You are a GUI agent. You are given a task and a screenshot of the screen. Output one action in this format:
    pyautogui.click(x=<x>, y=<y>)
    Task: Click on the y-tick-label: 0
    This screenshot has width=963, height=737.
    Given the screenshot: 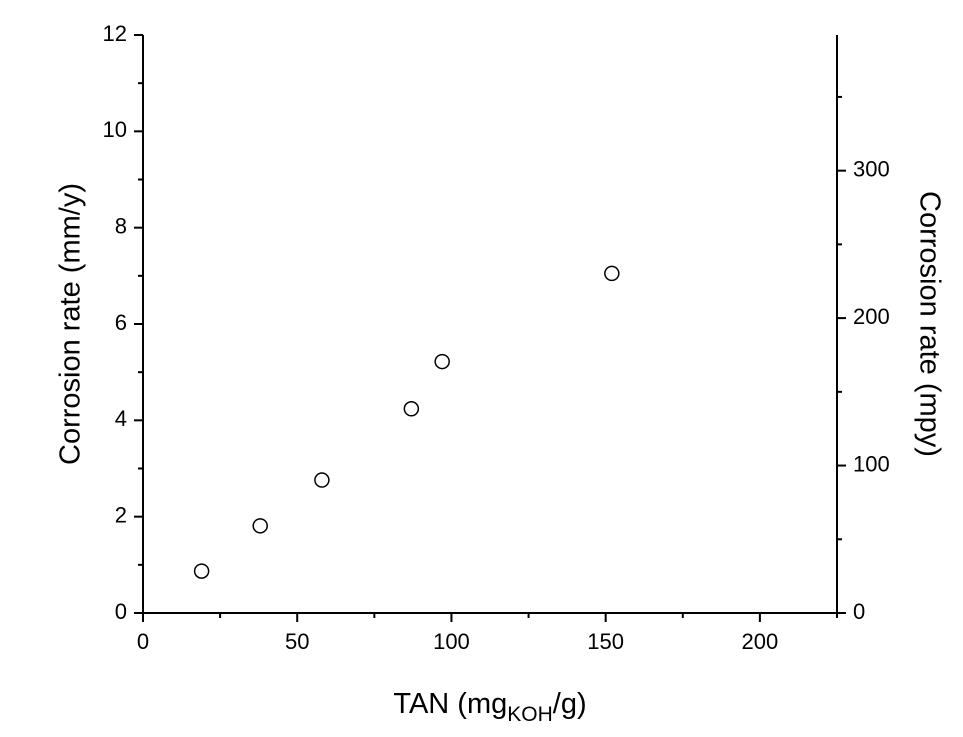 What is the action you would take?
    pyautogui.click(x=121, y=611)
    